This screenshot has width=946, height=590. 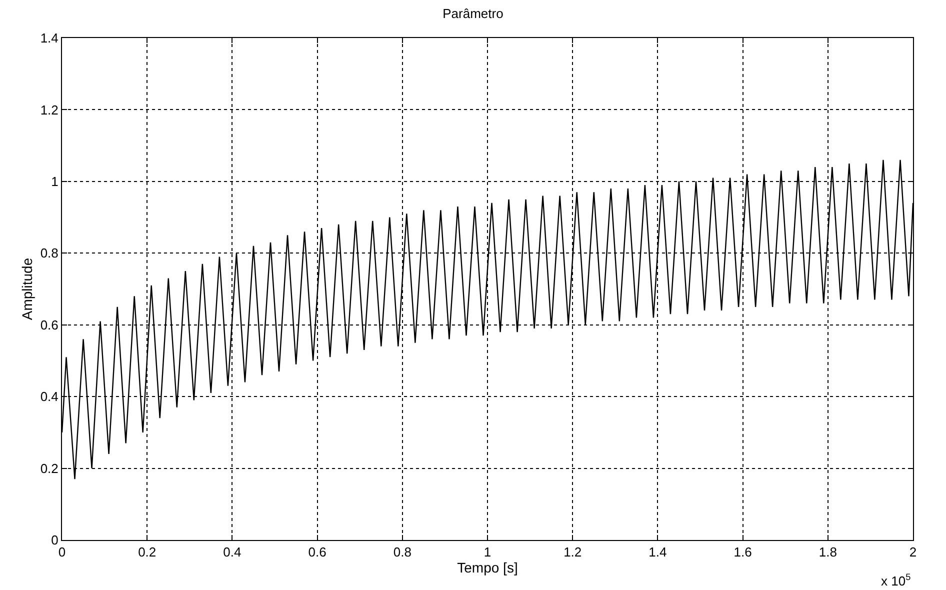 What do you see at coordinates (54, 540) in the screenshot?
I see `y-tick-label: 0` at bounding box center [54, 540].